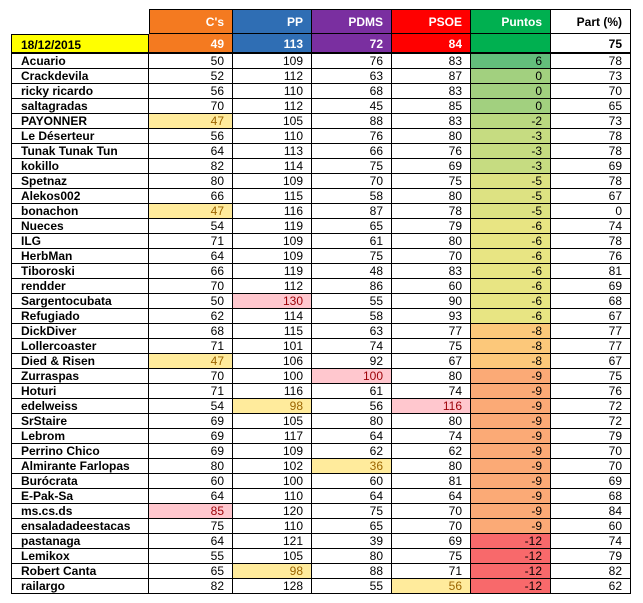 This screenshot has height=603, width=643. What do you see at coordinates (591, 256) in the screenshot?
I see `cell-part: 76` at bounding box center [591, 256].